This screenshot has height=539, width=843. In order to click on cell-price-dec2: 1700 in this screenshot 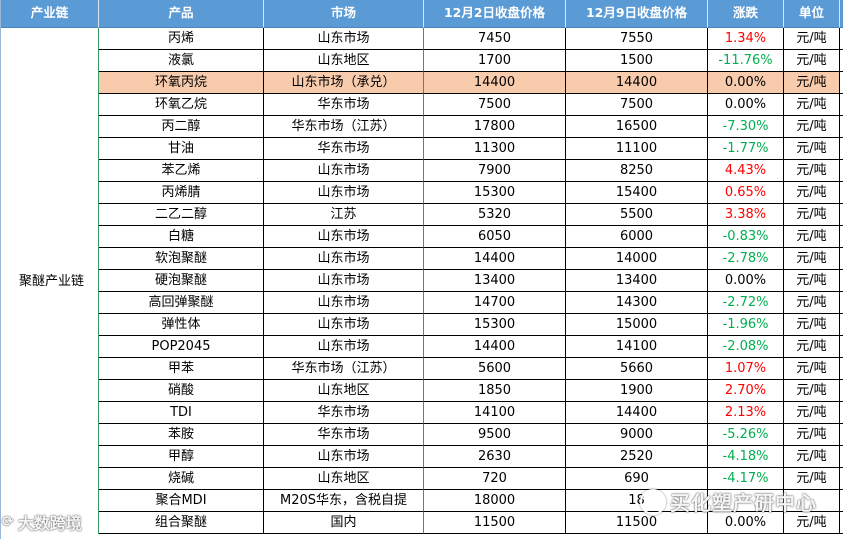, I will do `click(495, 61)`.